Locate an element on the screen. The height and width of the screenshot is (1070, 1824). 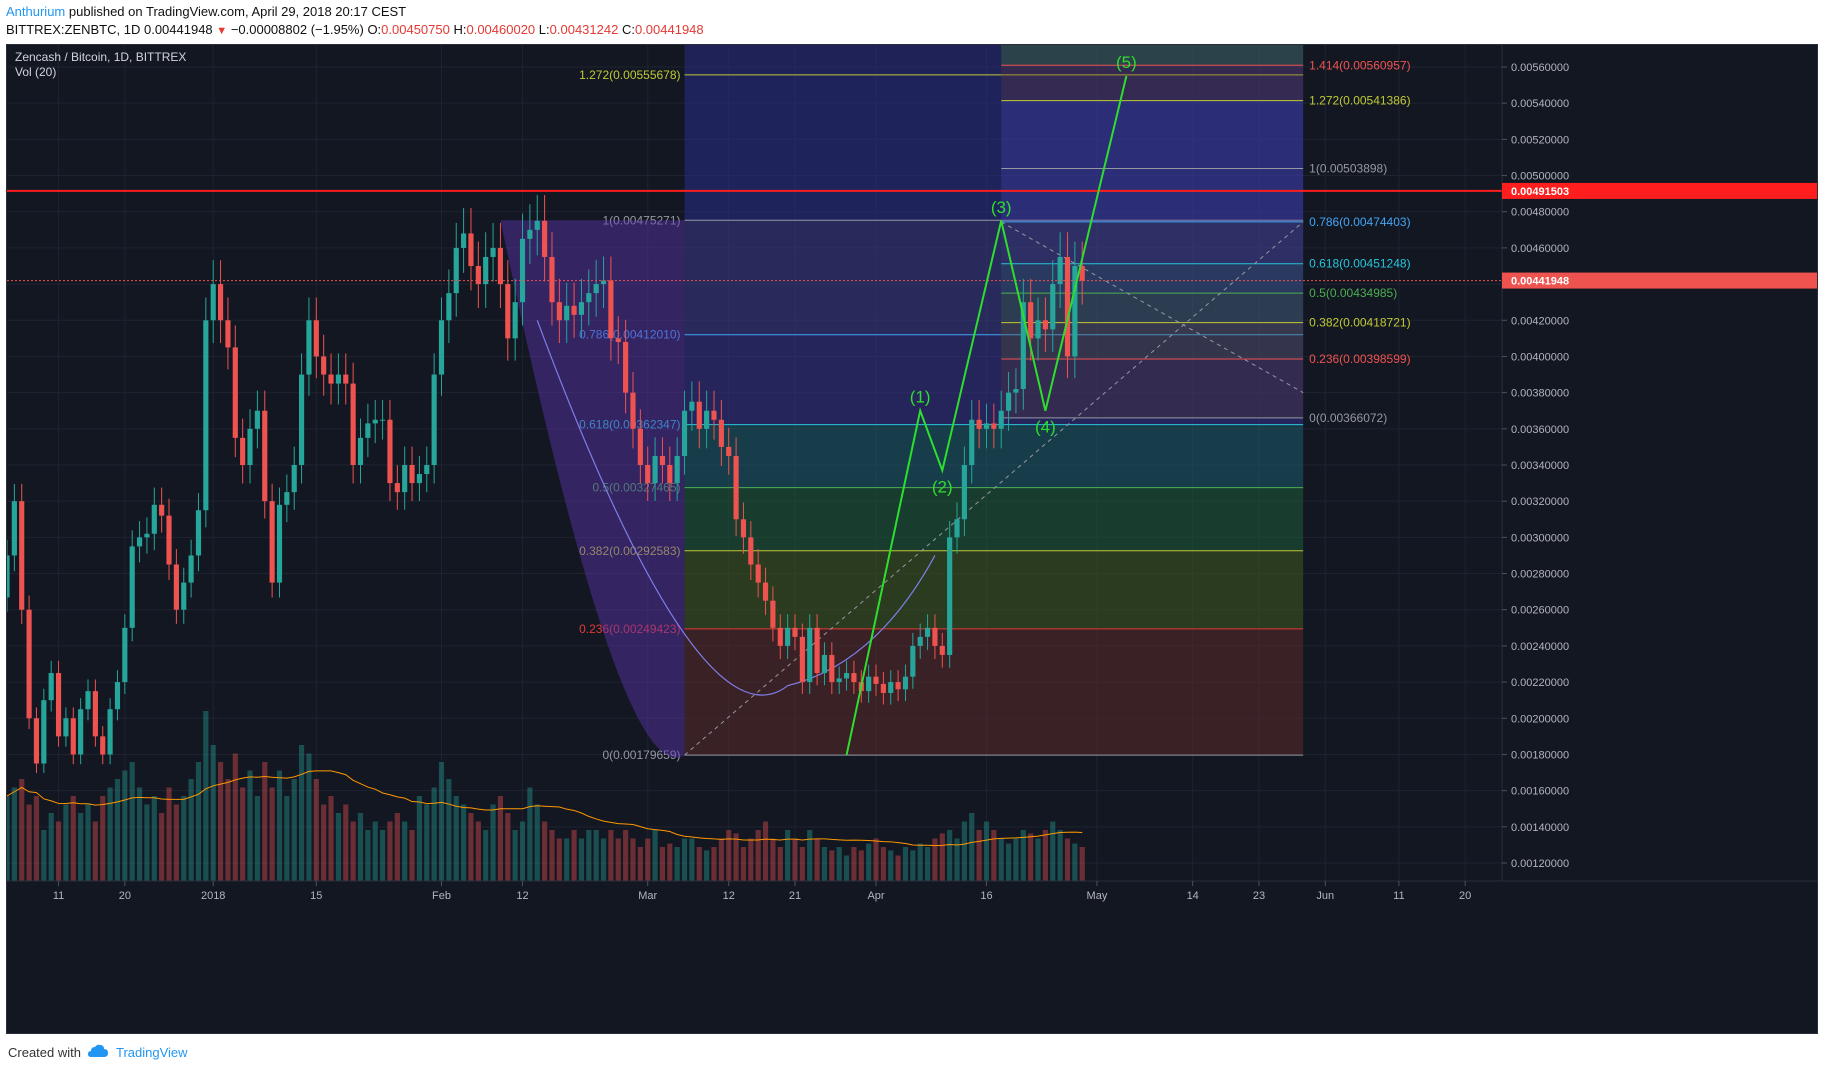
fib-level-label: 0(0.00366072) is located at coordinates (1348, 418).